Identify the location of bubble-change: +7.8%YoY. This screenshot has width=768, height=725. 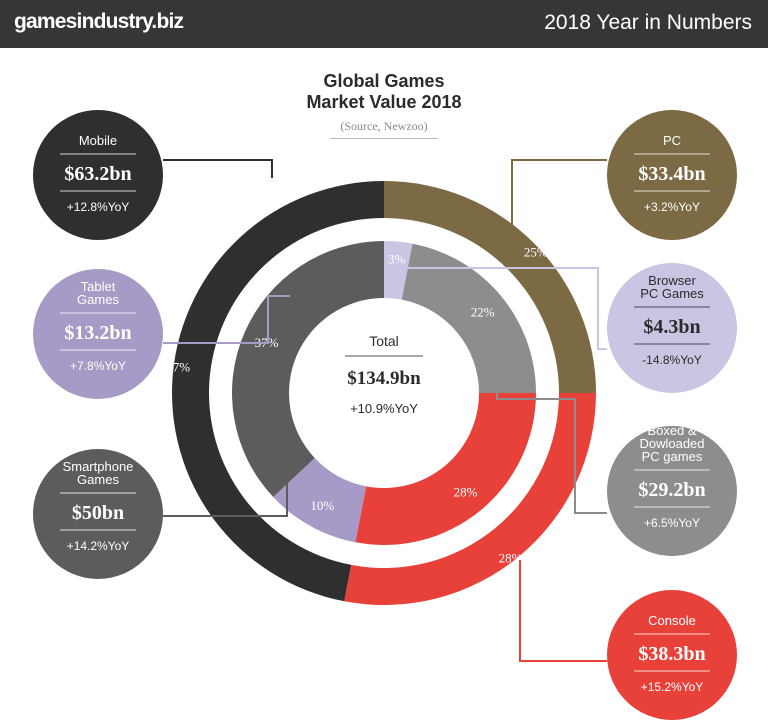
(98, 366).